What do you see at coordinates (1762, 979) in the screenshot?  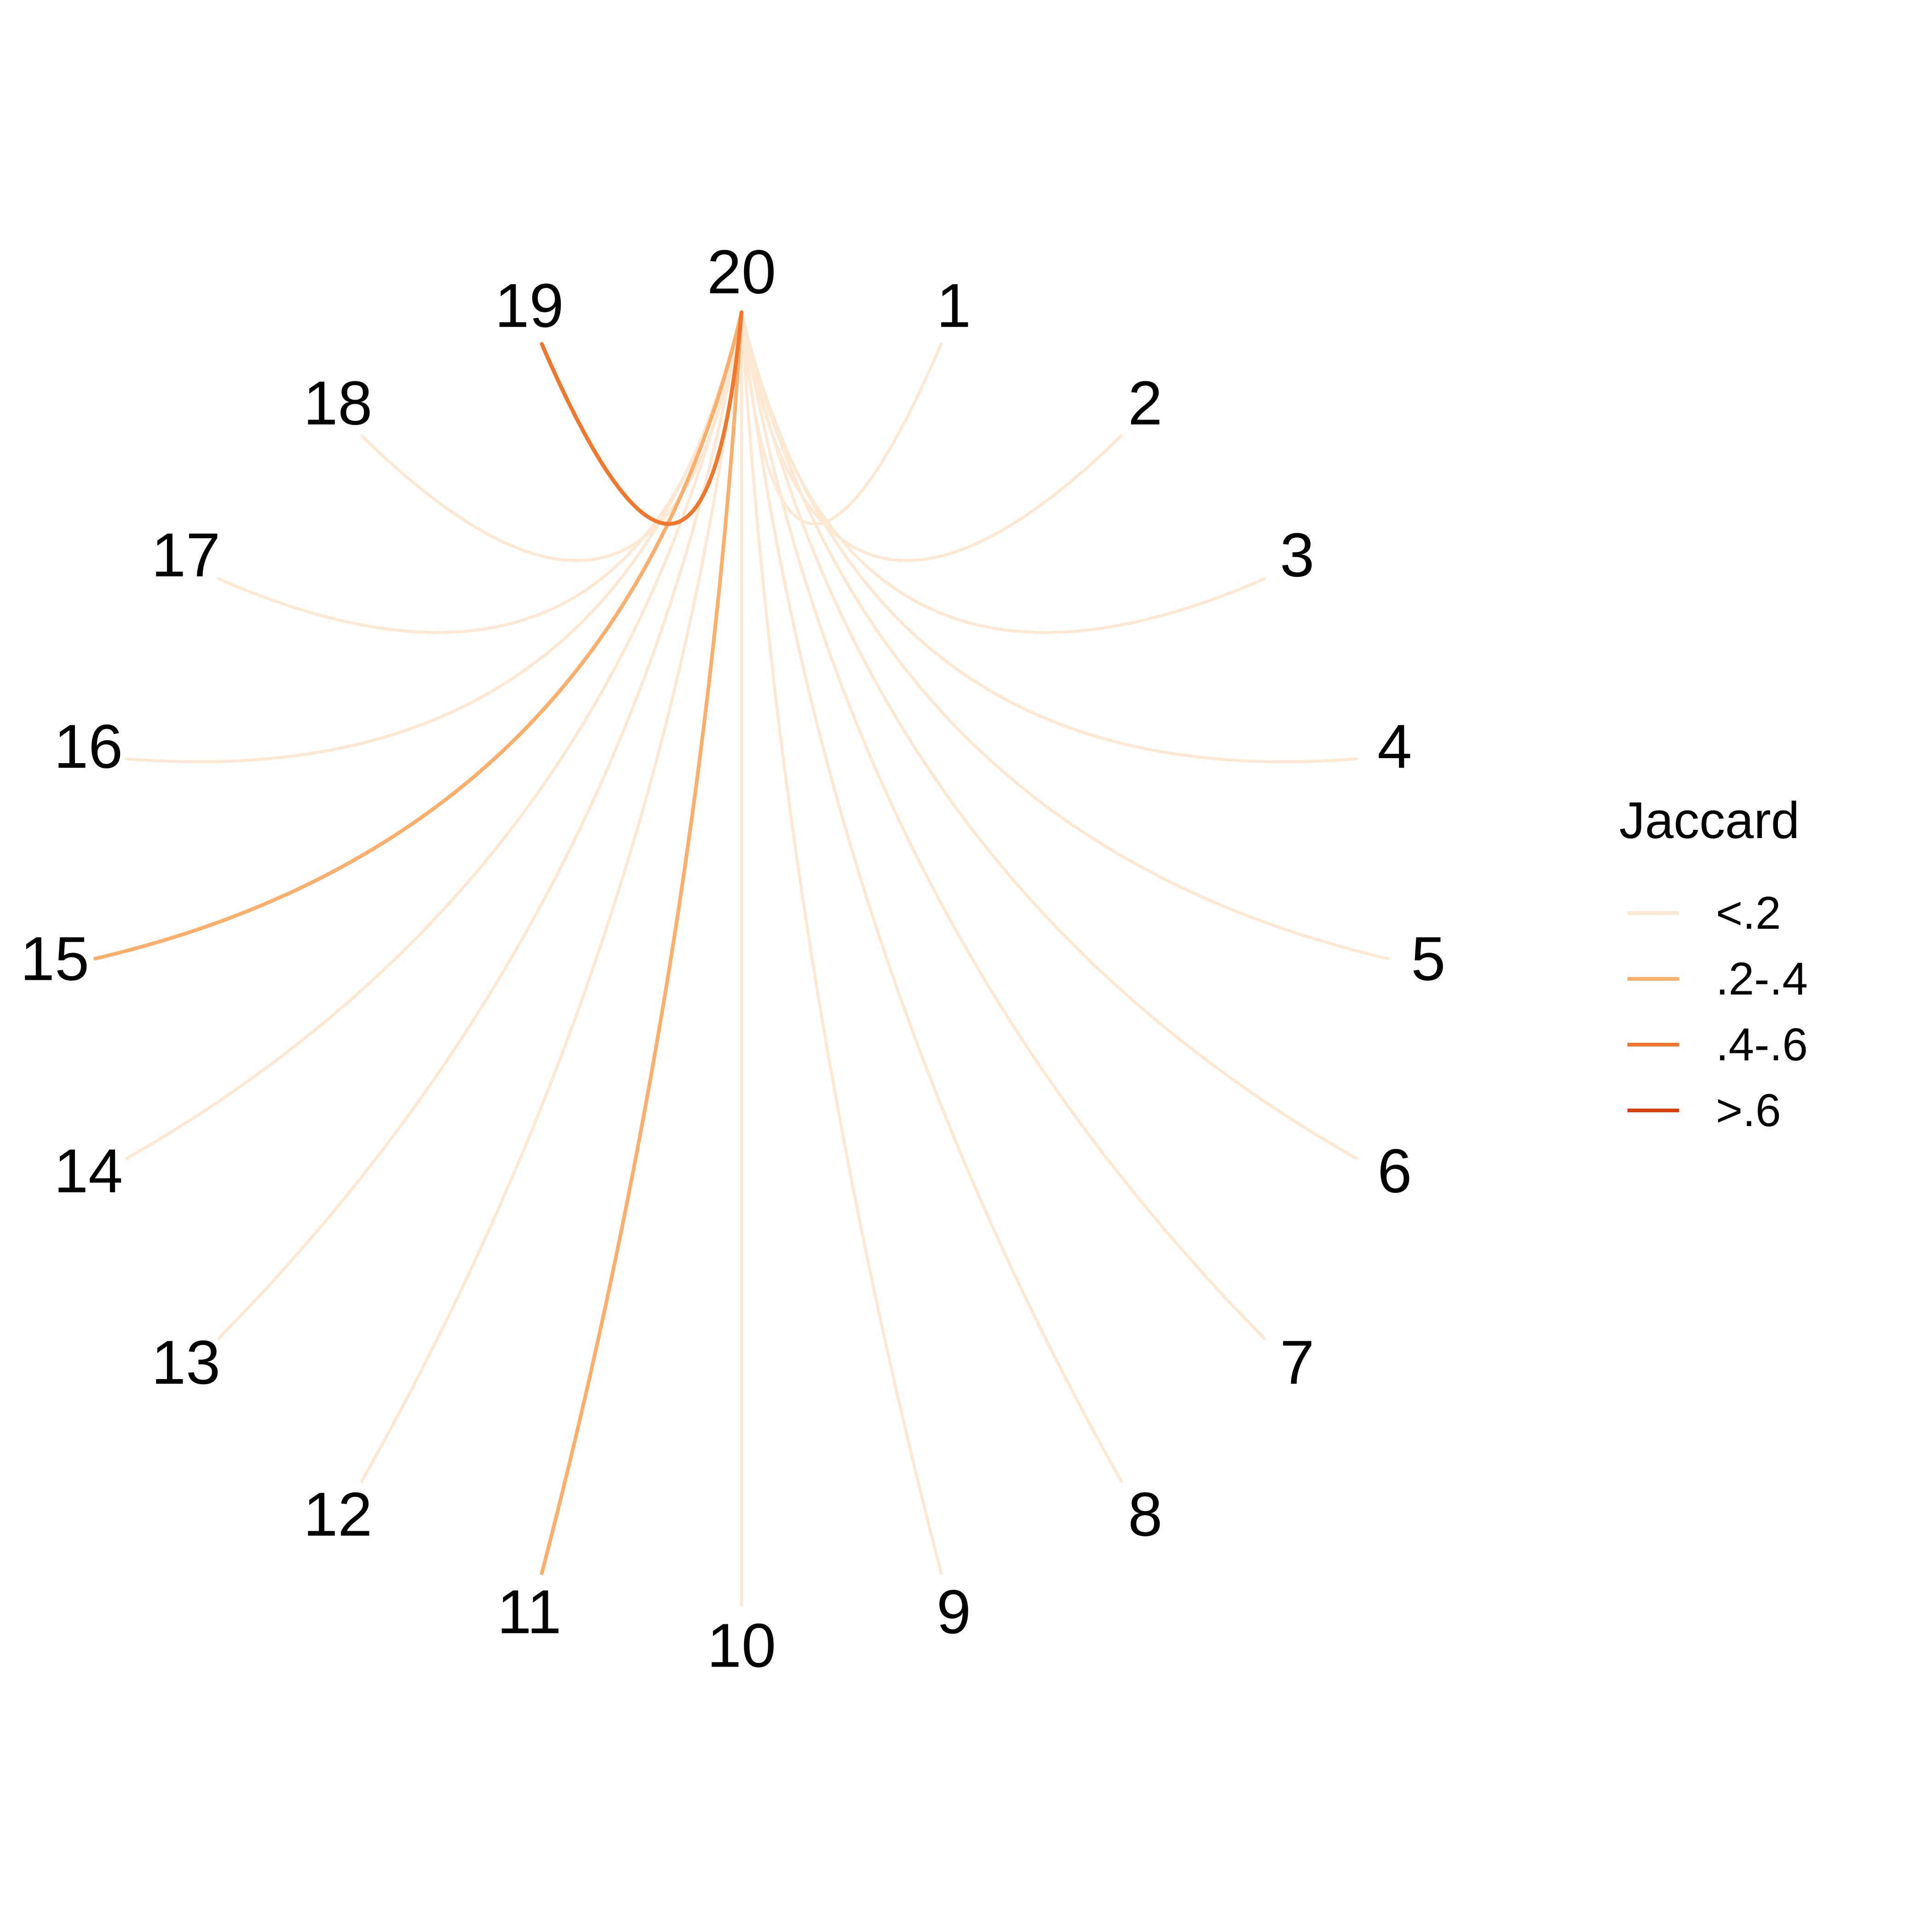 I see `legend-label: .2-.4` at bounding box center [1762, 979].